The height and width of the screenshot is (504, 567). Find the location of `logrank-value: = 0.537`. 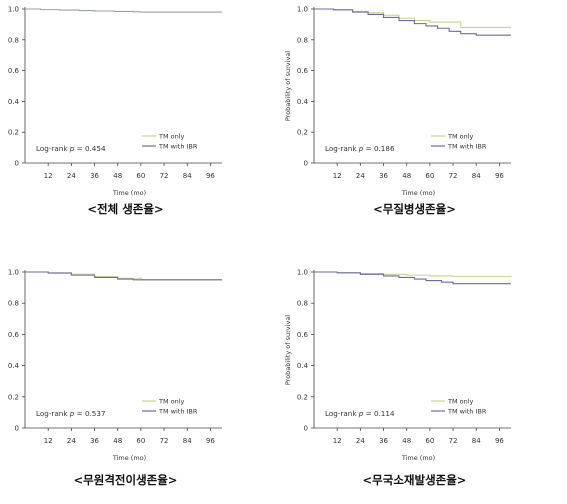

logrank-value: = 0.537 is located at coordinates (89, 413).